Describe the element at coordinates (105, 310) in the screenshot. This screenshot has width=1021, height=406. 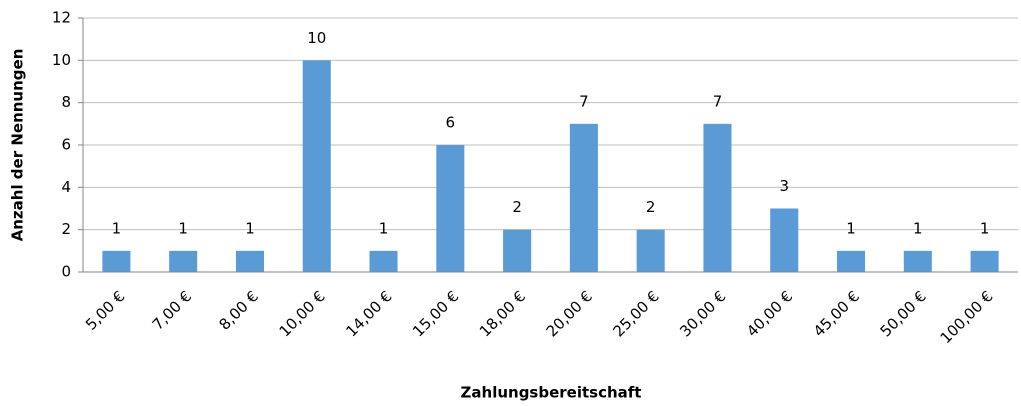
I see `x-tick-label: 5,00 €` at that location.